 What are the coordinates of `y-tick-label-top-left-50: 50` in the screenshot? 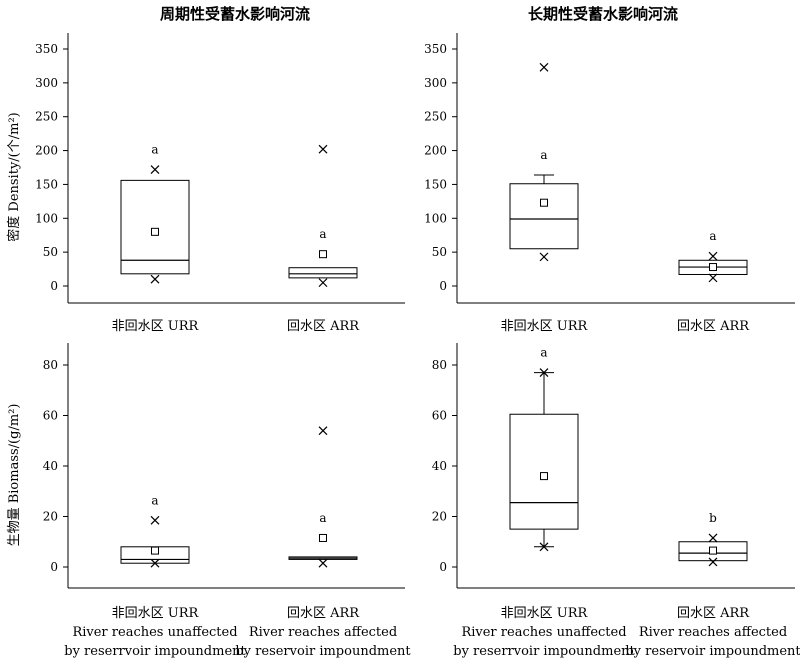 It's located at (50, 252).